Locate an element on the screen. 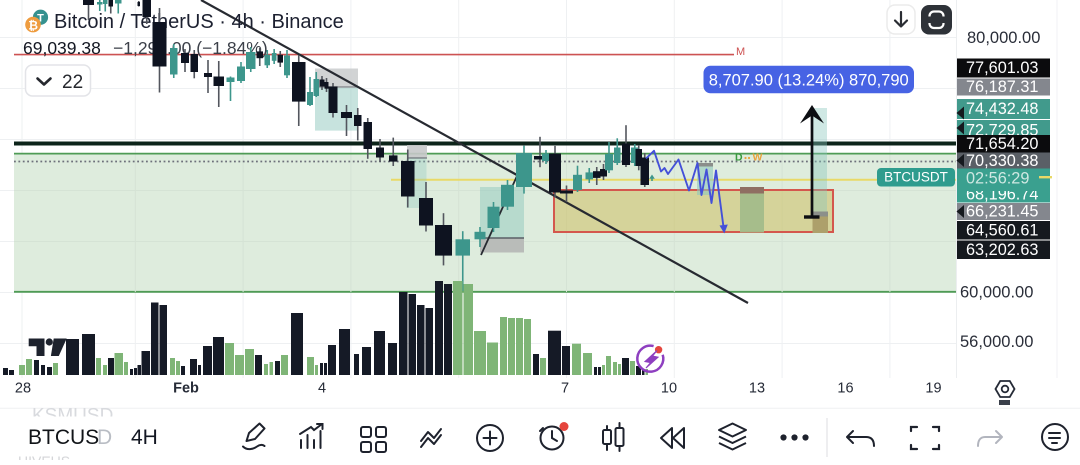 Image resolution: width=1080 pixels, height=465 pixels. svg-text: M is located at coordinates (740, 52).